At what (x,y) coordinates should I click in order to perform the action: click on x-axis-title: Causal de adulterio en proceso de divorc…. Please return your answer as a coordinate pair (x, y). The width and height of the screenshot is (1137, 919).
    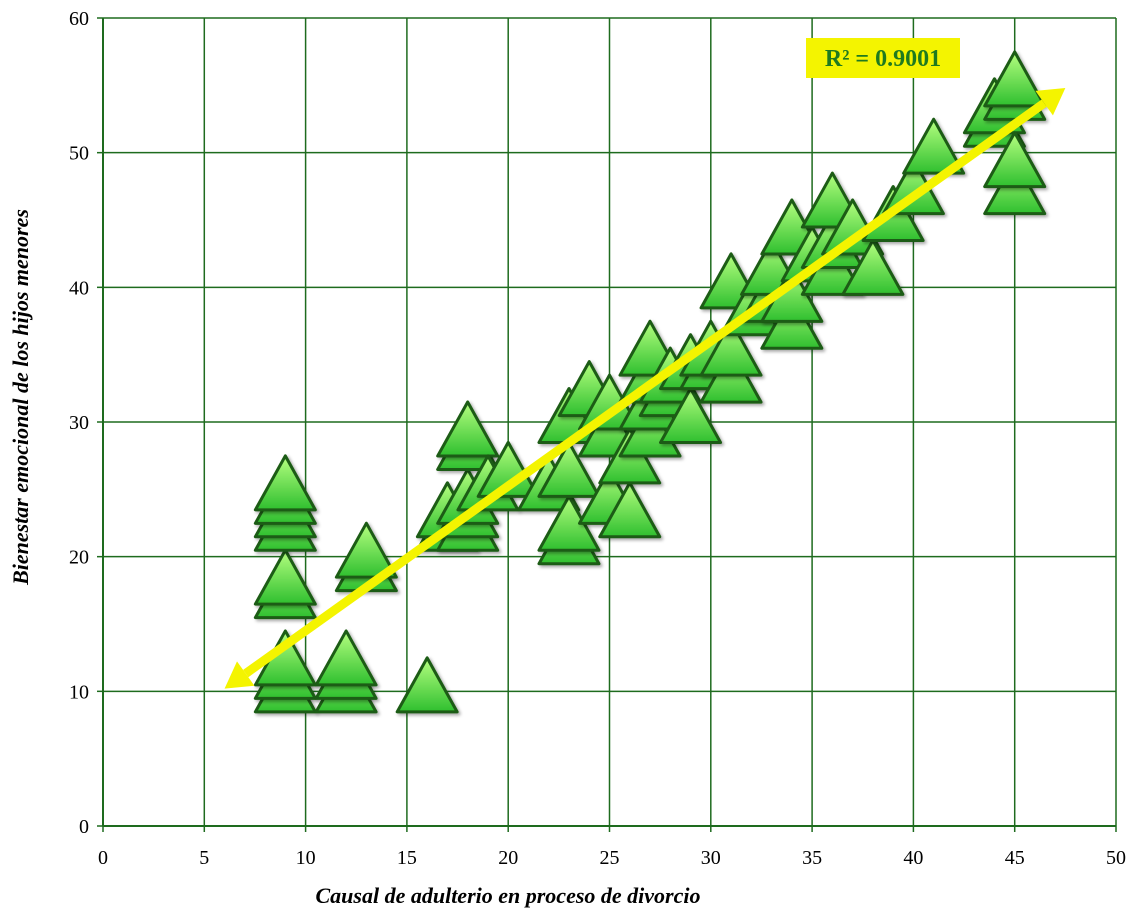
    Looking at the image, I should click on (508, 895).